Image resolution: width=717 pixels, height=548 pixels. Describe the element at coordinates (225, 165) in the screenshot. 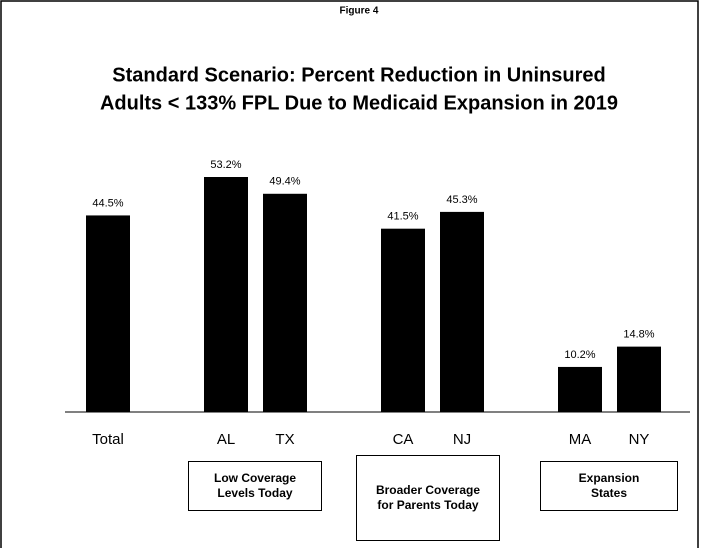

I see `value-label: 53.2%` at that location.